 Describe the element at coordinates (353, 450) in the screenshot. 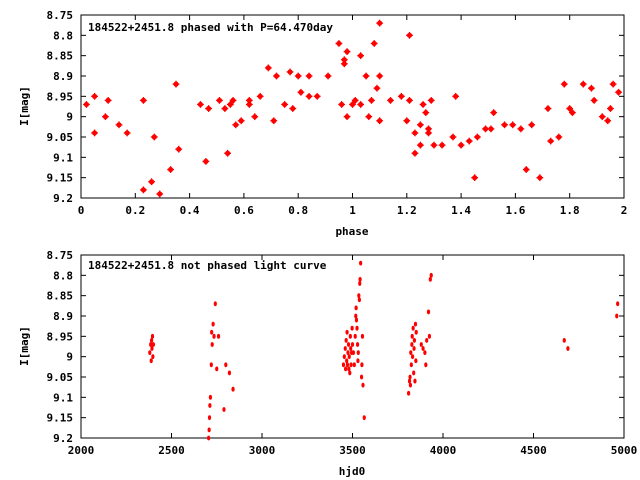

I see `x-tick-labels: 2000 2500 3000 3500 4000 4500 5000` at that location.